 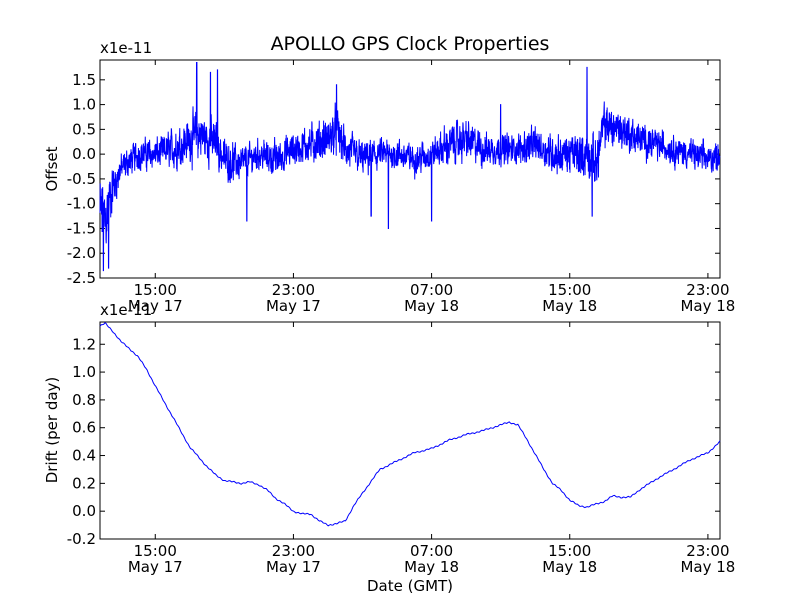 I want to click on offset-y-tick-label: 1.5, so click(x=84, y=80).